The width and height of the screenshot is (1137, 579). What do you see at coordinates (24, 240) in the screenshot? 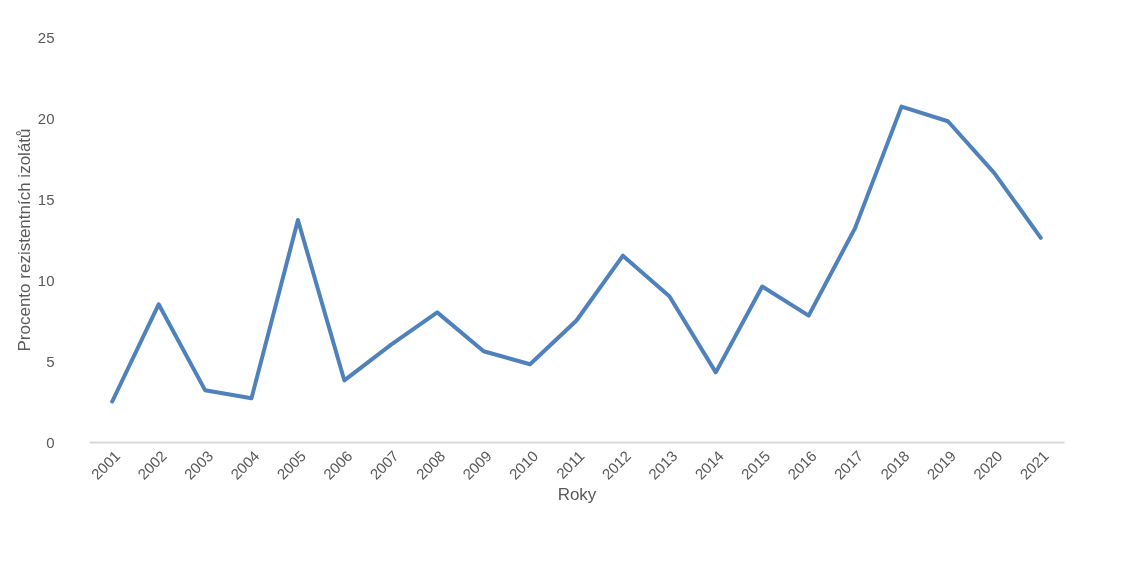
I see `y-axis-title: Procento rezistentních izolátů` at bounding box center [24, 240].